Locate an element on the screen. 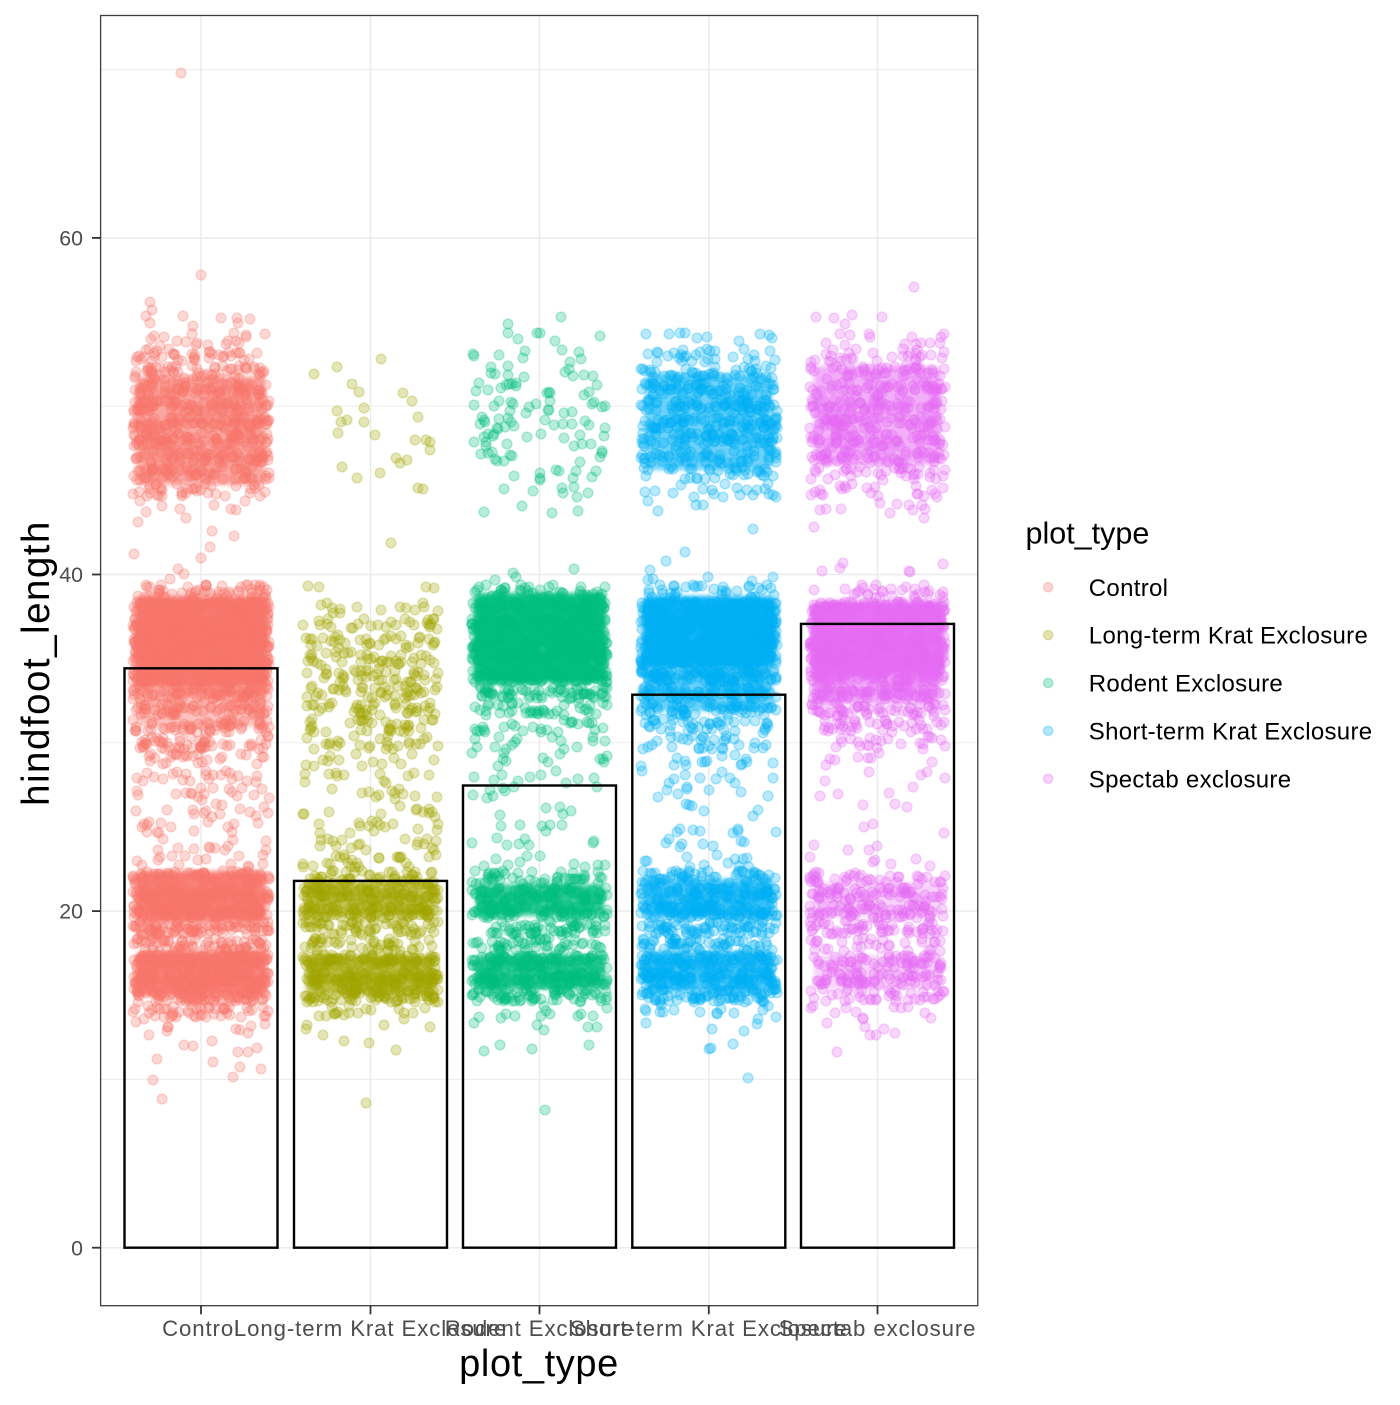  svg-text: hindfoot_length is located at coordinates (36, 663).